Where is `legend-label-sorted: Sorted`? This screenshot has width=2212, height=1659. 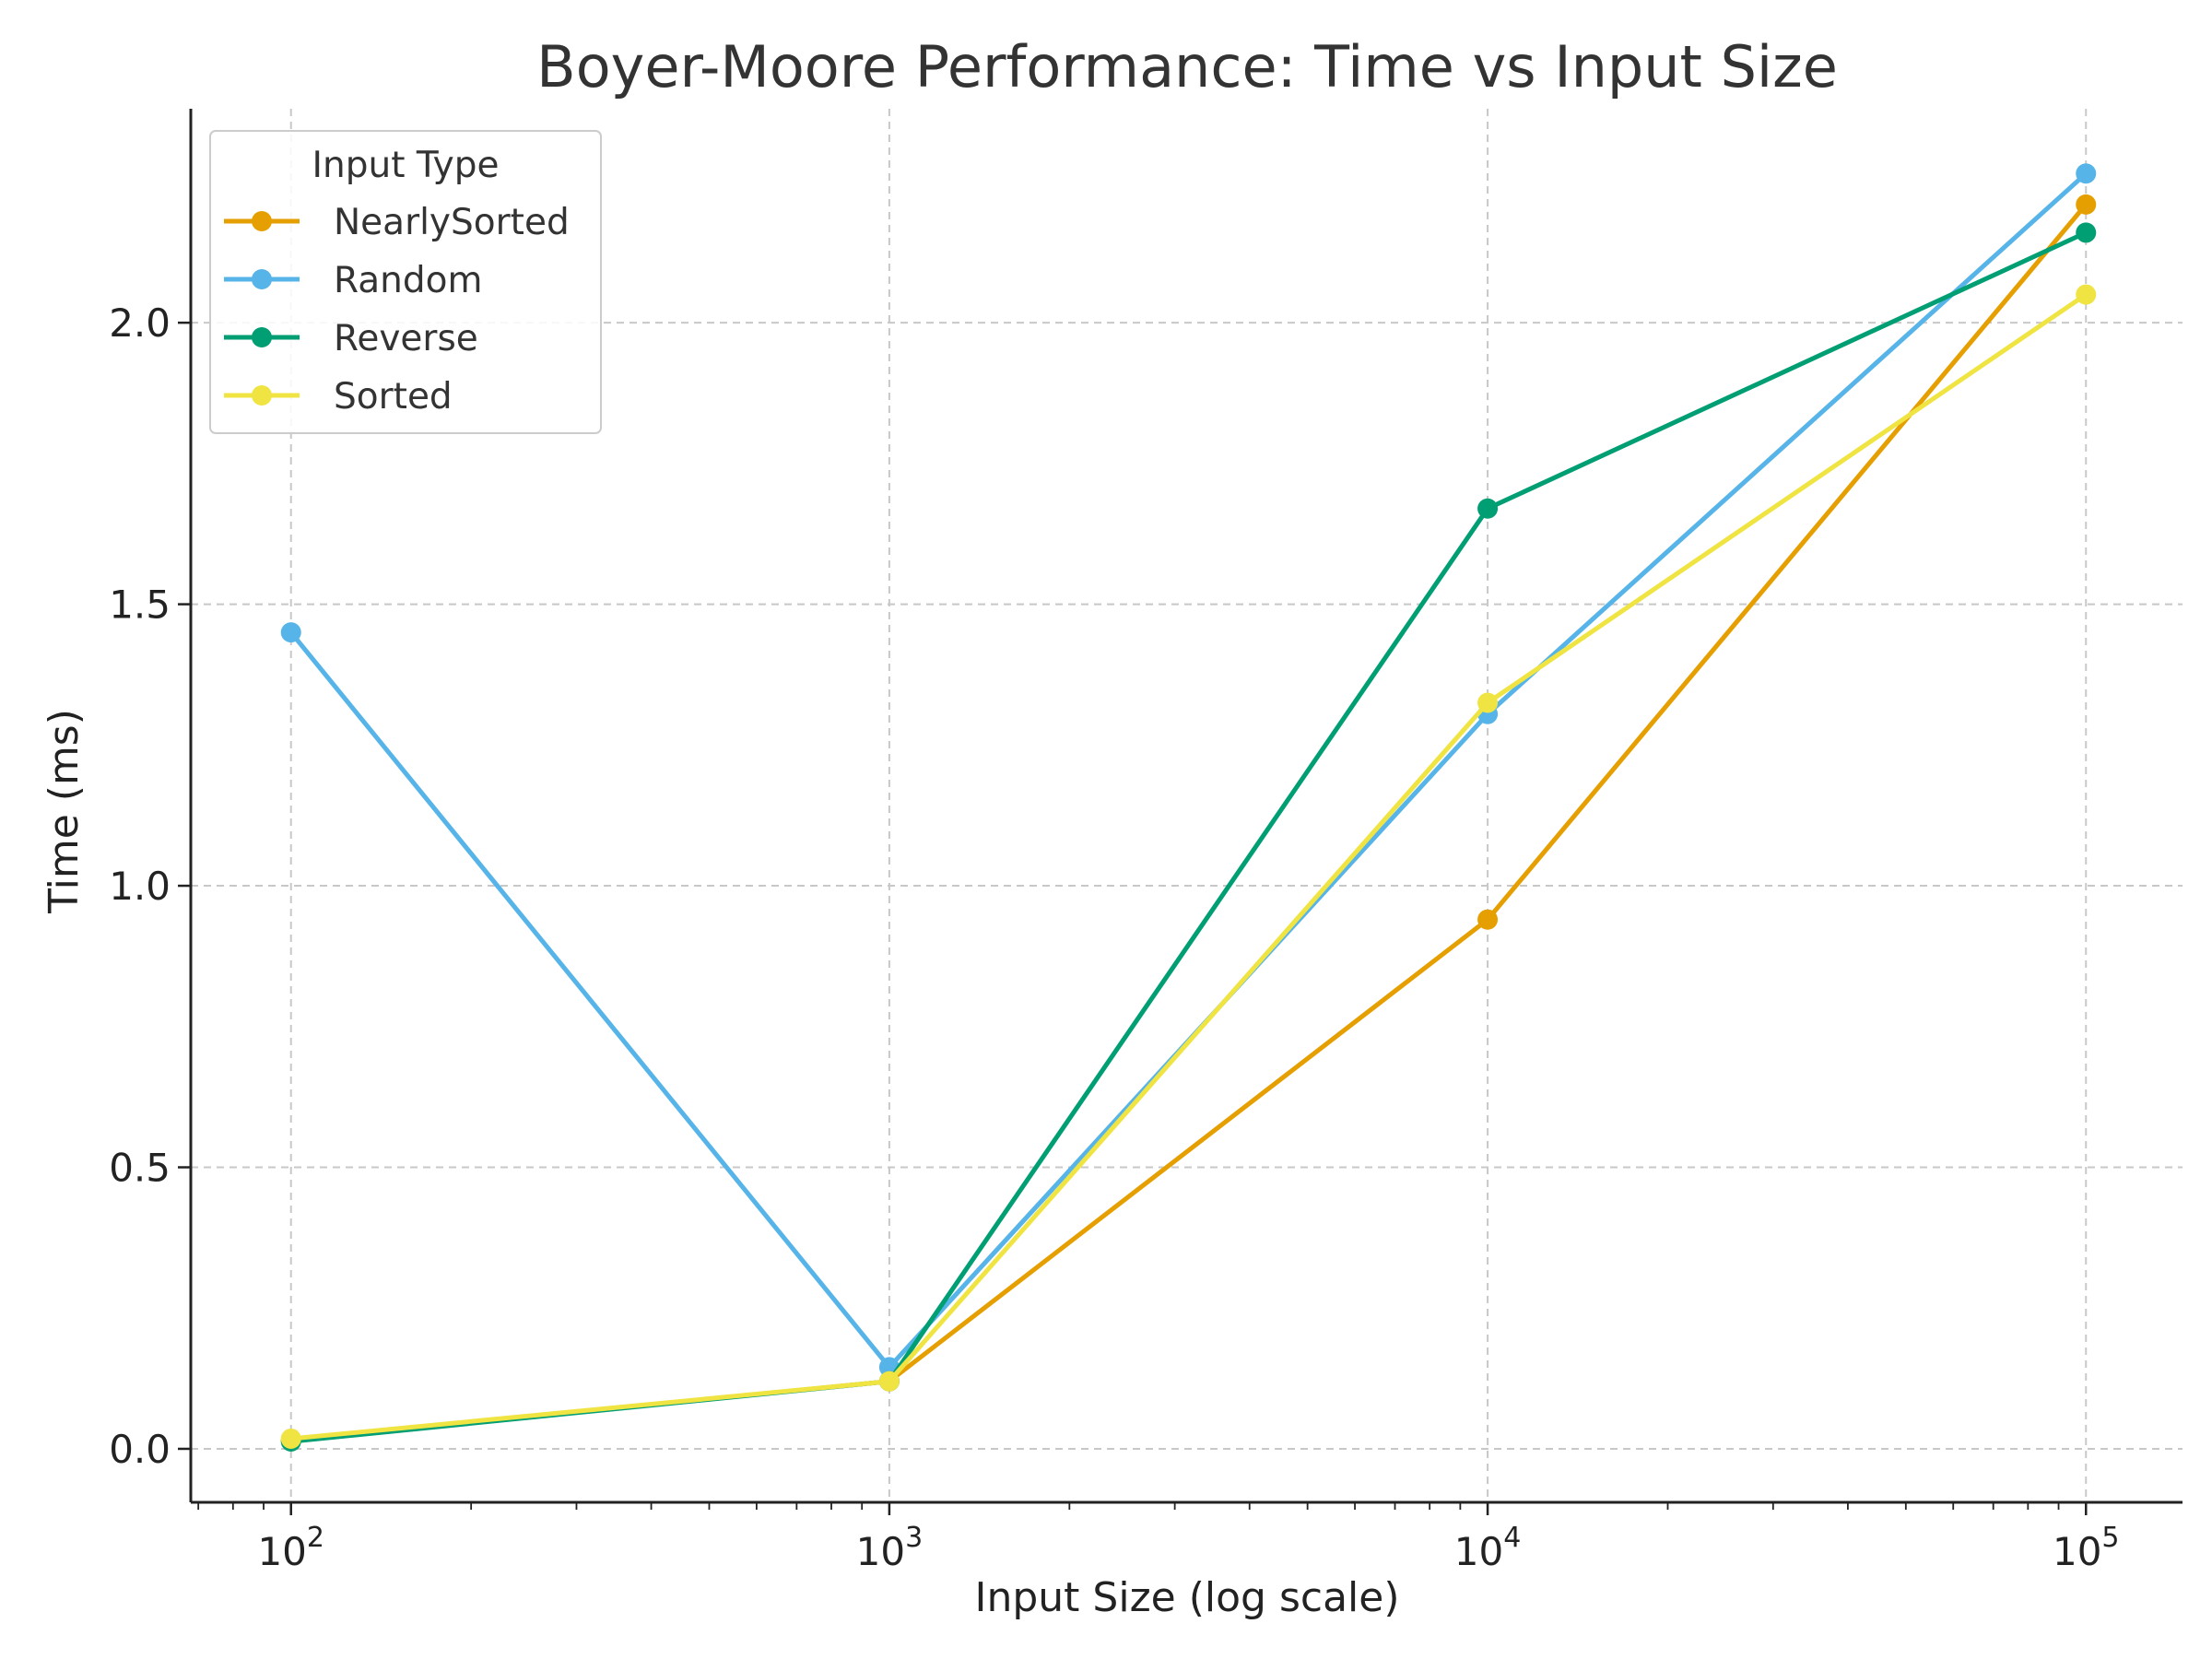 legend-label-sorted: Sorted is located at coordinates (393, 397).